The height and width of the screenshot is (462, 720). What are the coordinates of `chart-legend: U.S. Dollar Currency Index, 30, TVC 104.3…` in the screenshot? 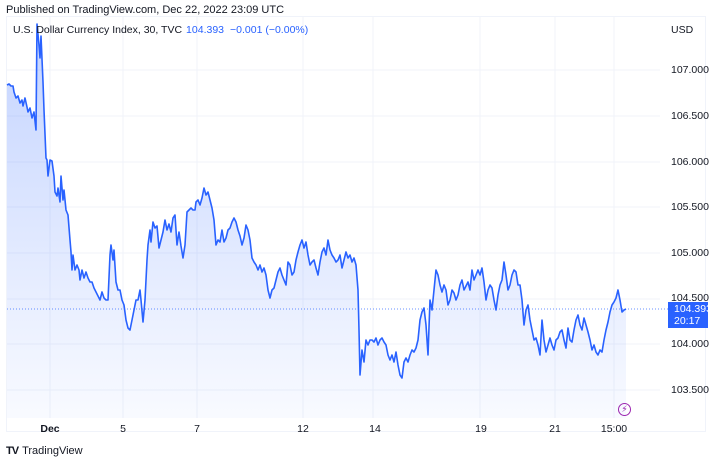 It's located at (160, 30).